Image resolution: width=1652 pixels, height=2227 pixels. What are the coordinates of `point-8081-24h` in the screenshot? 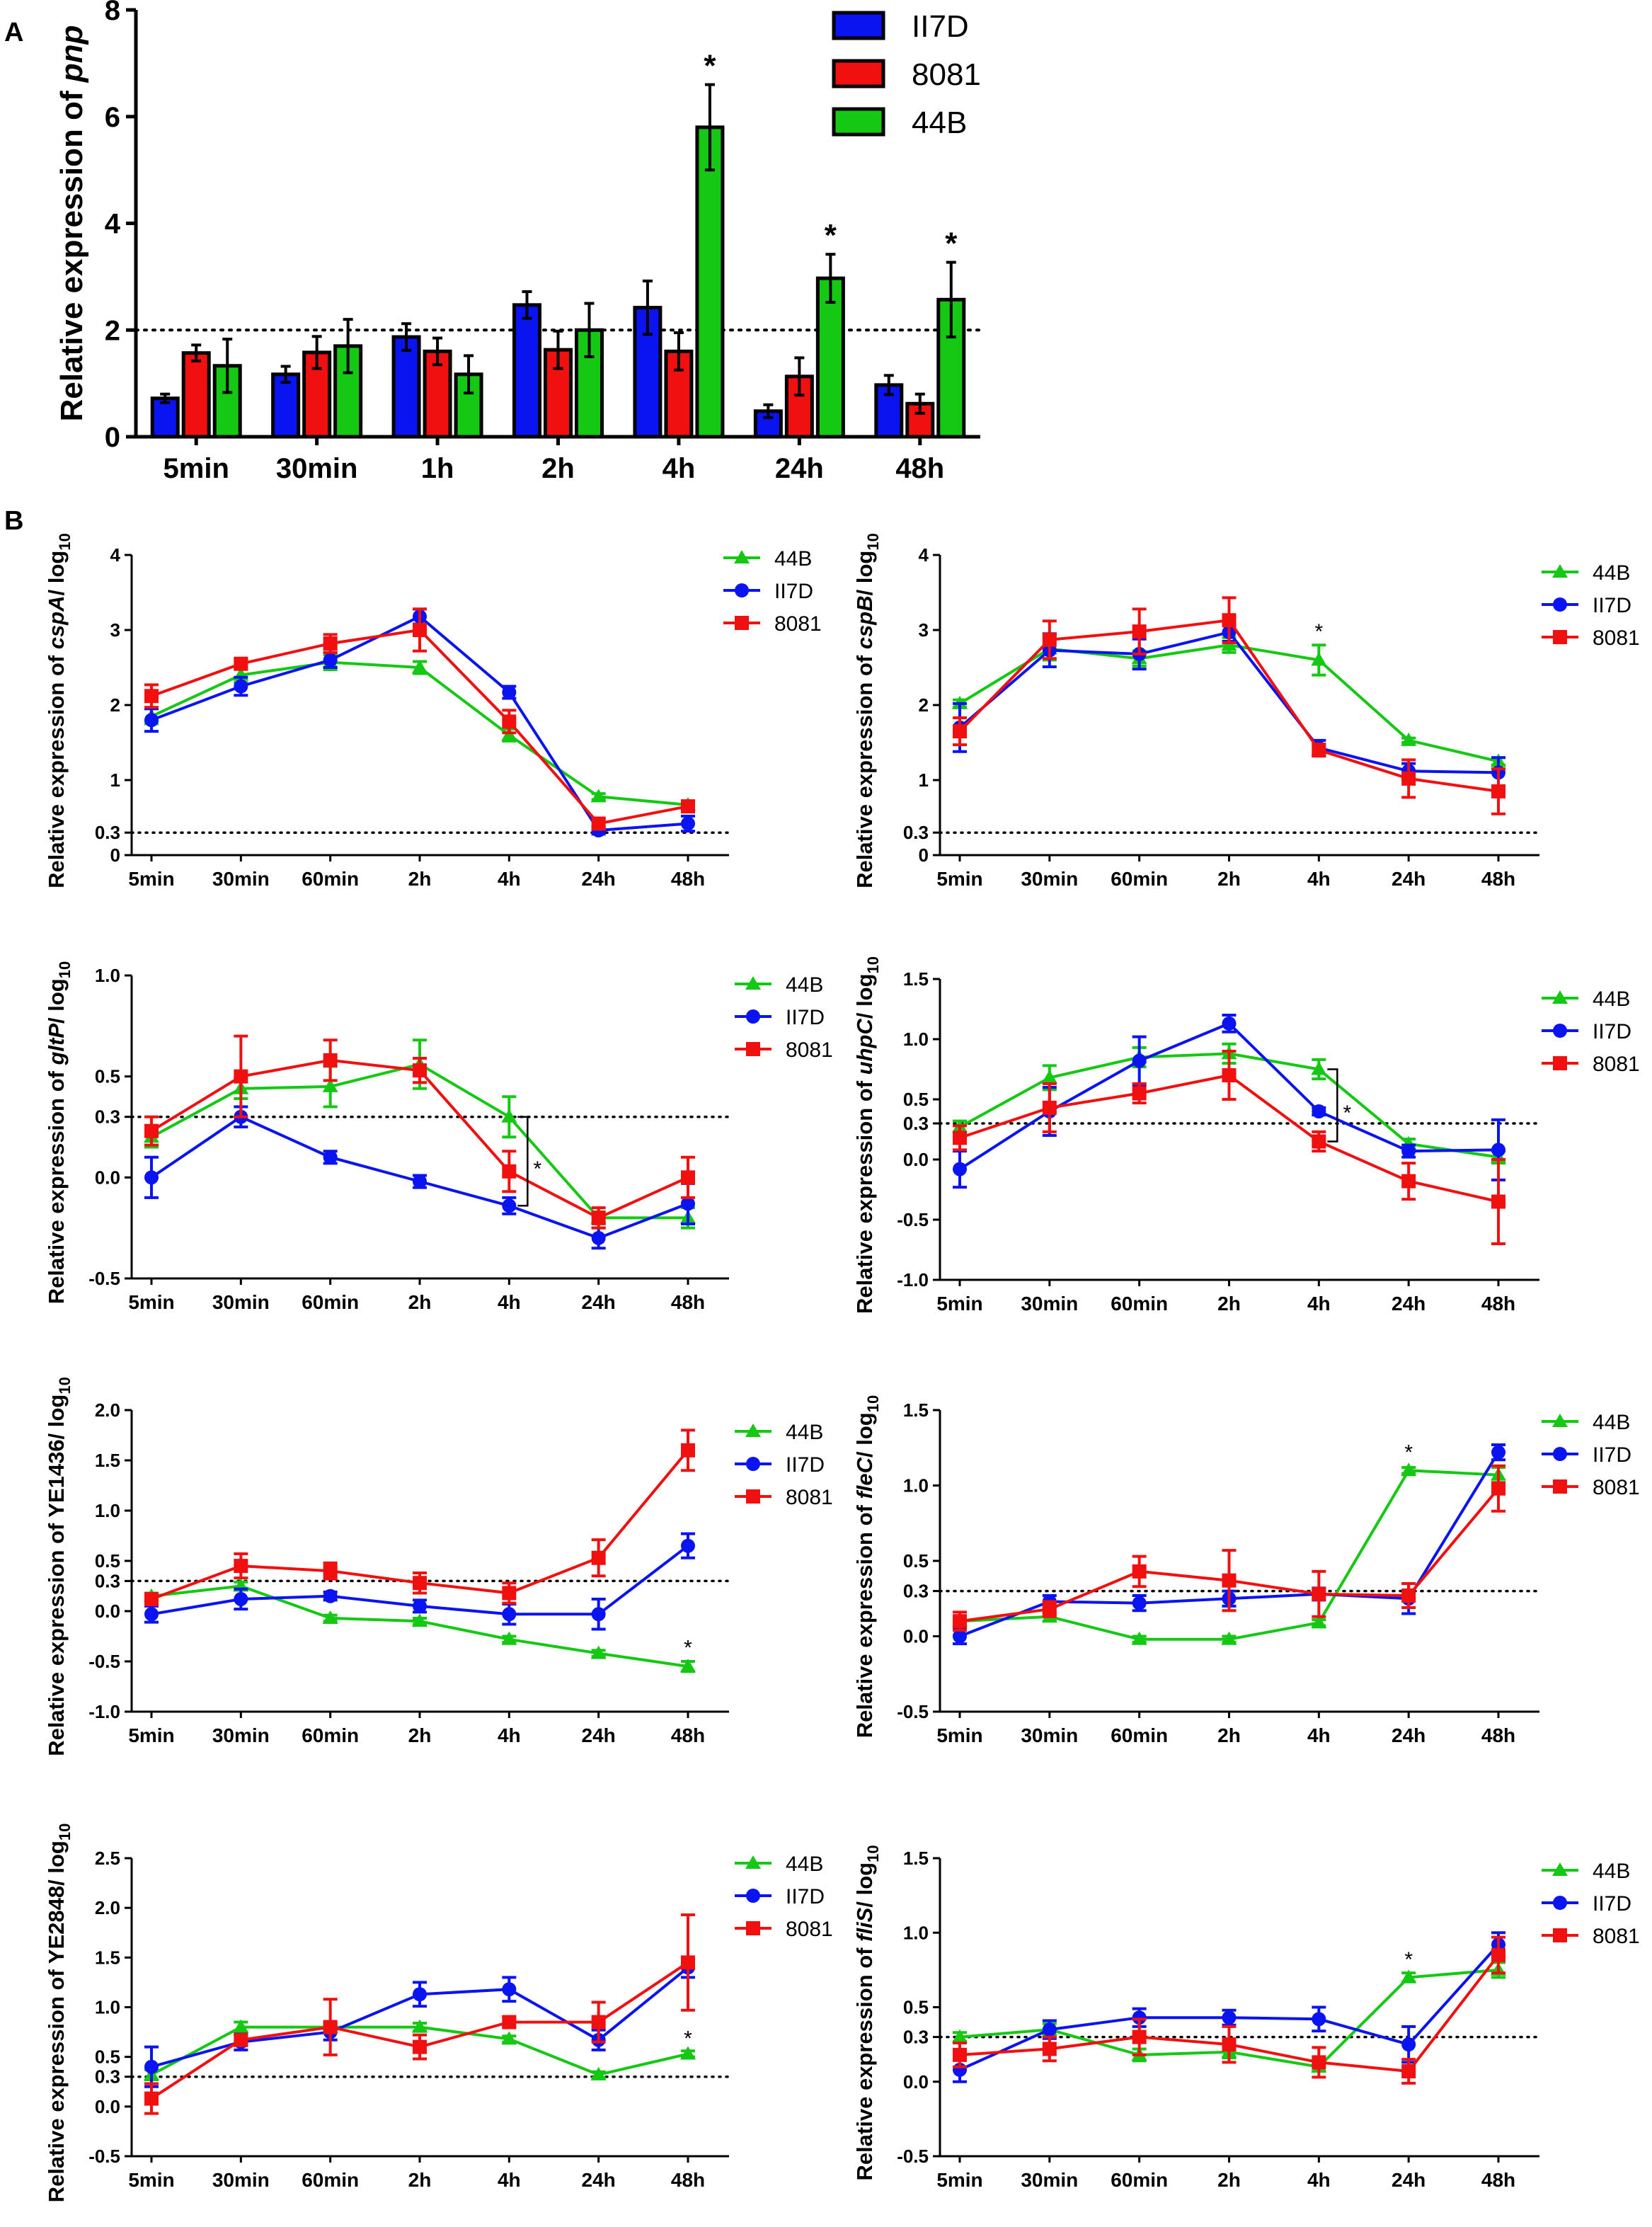 It's located at (598, 1557).